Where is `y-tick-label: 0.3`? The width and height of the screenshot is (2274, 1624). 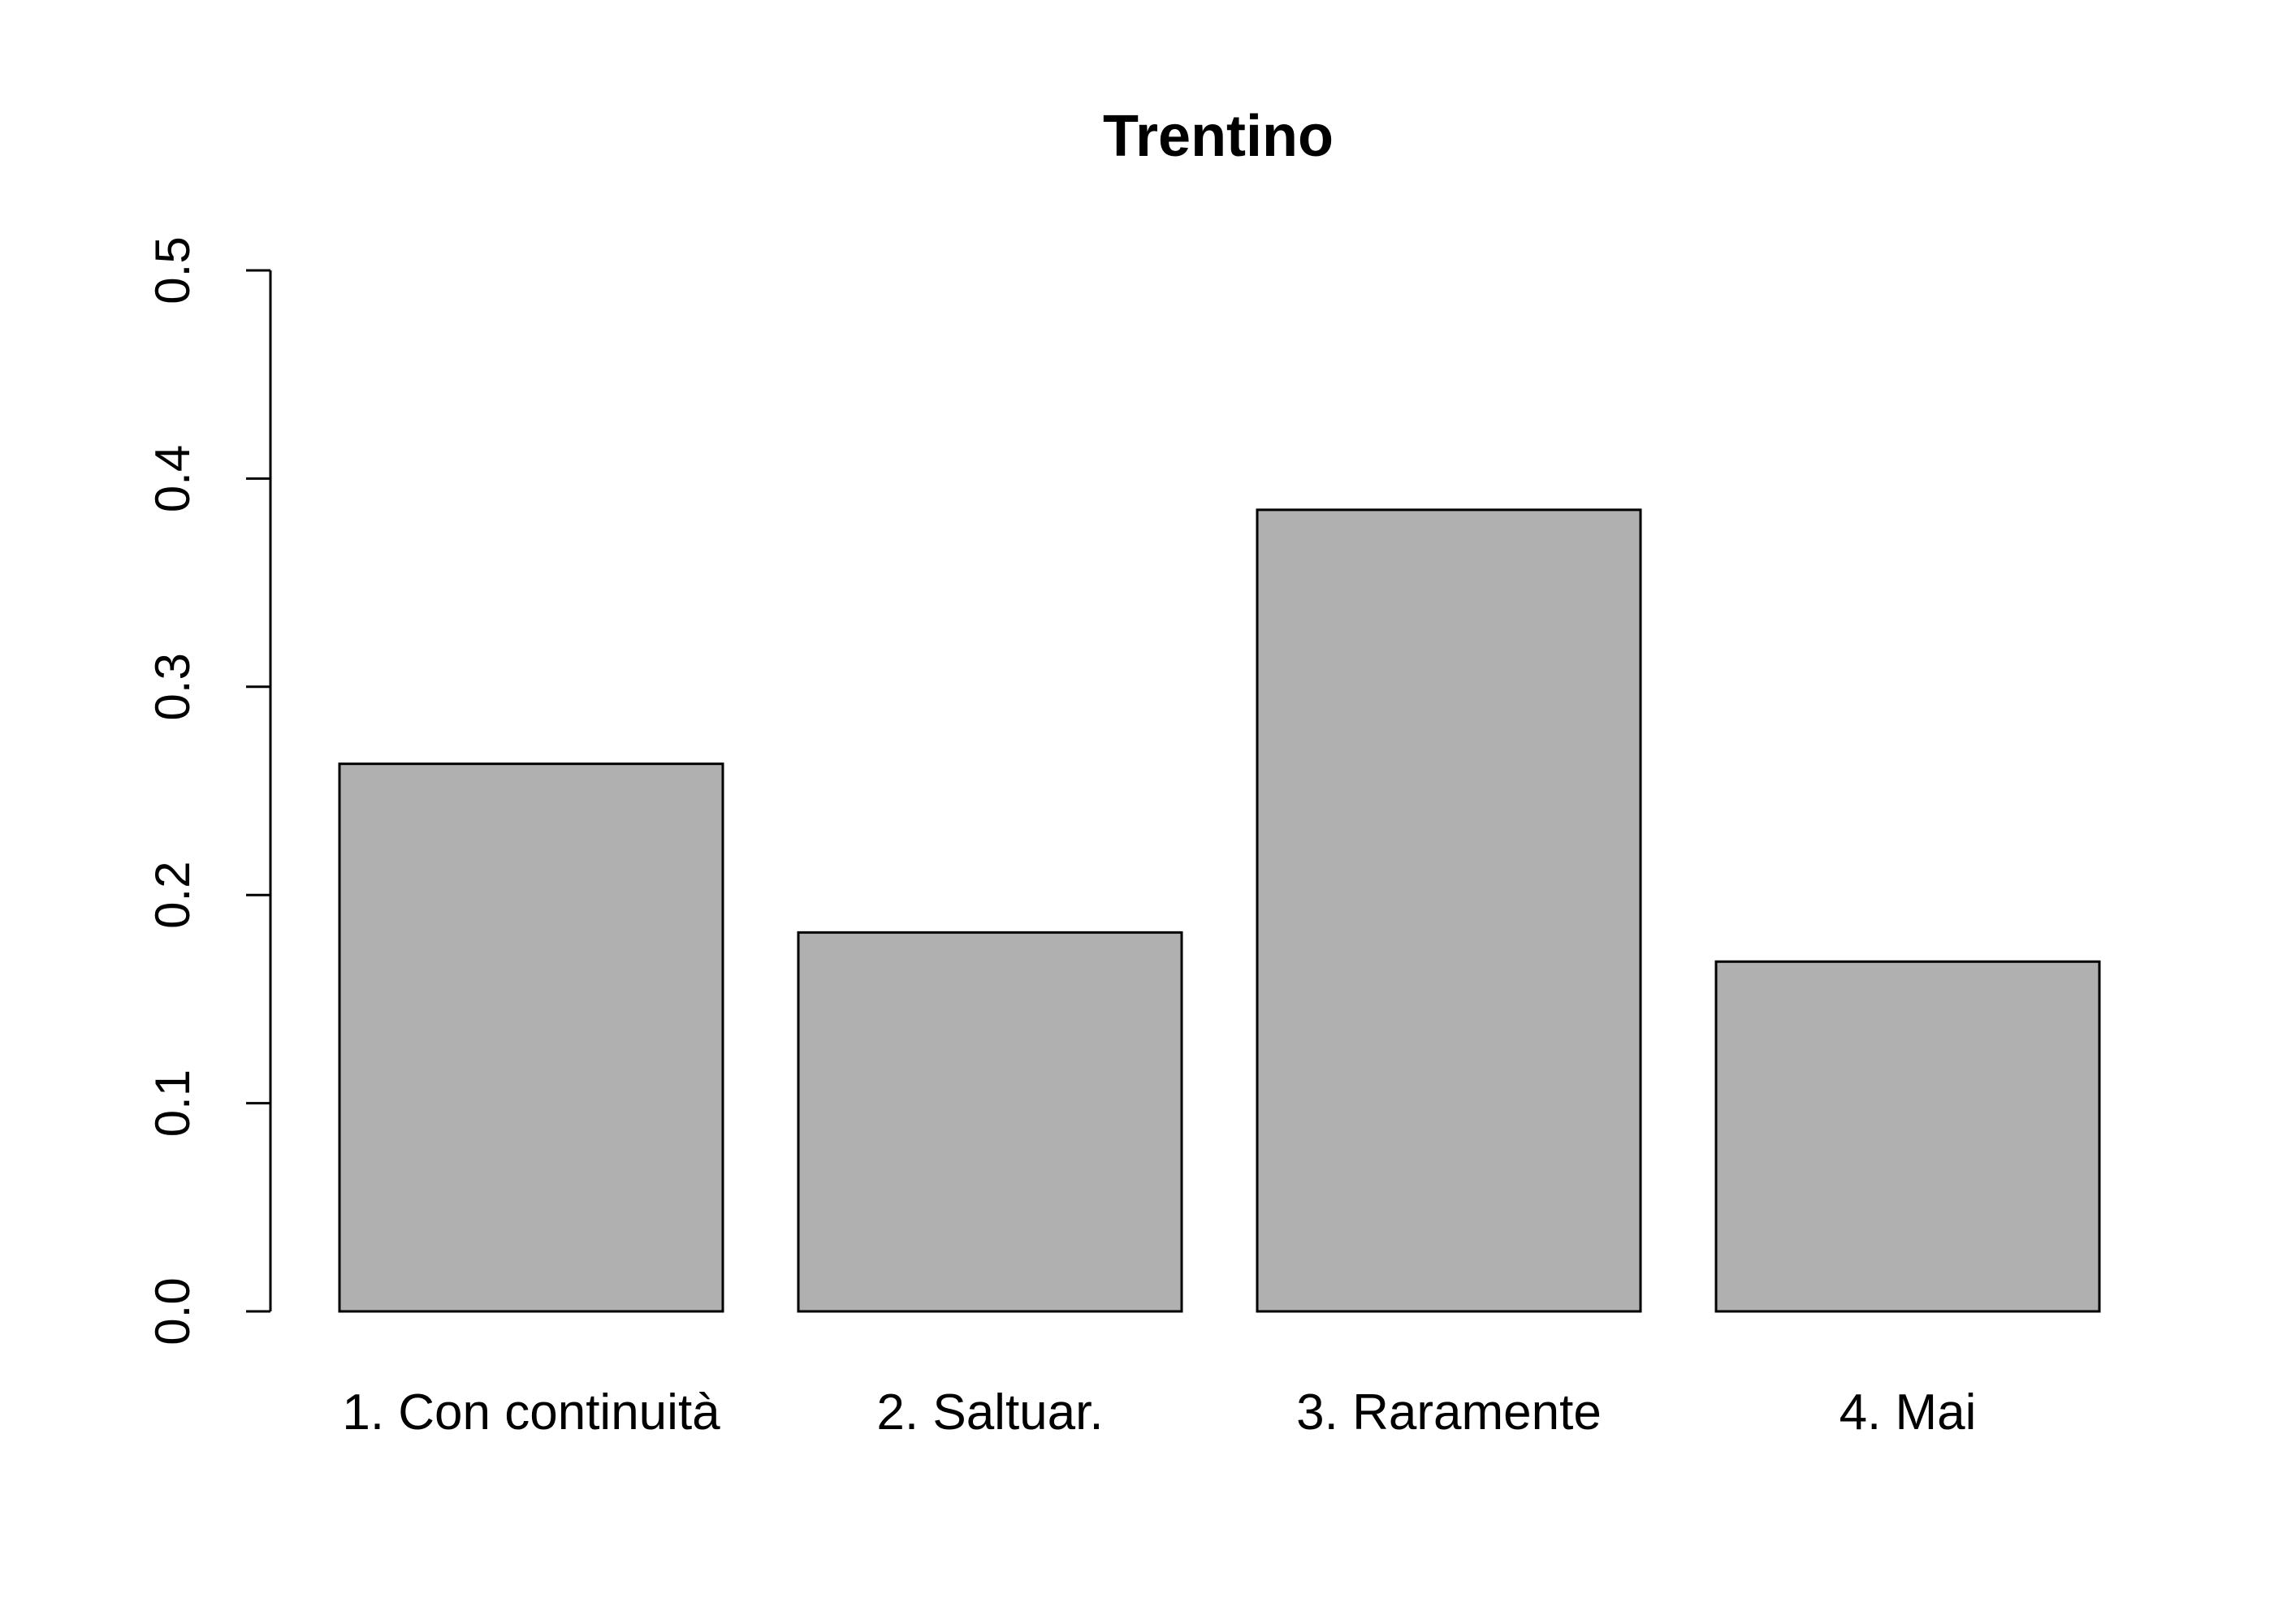 y-tick-label: 0.3 is located at coordinates (173, 687).